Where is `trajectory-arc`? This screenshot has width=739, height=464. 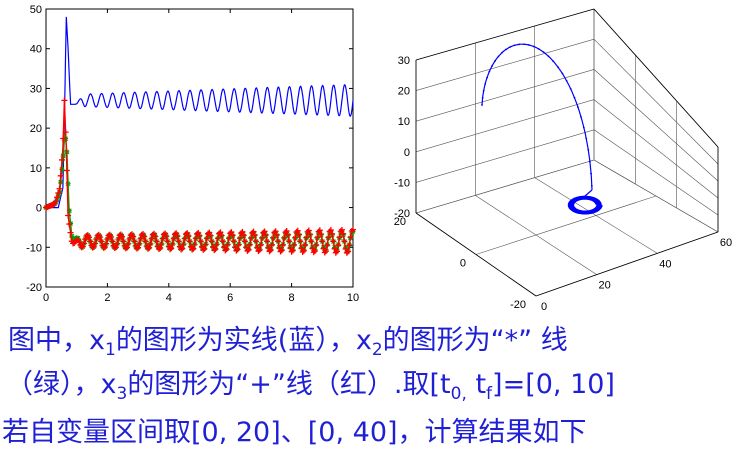 trajectory-arc is located at coordinates (537, 117).